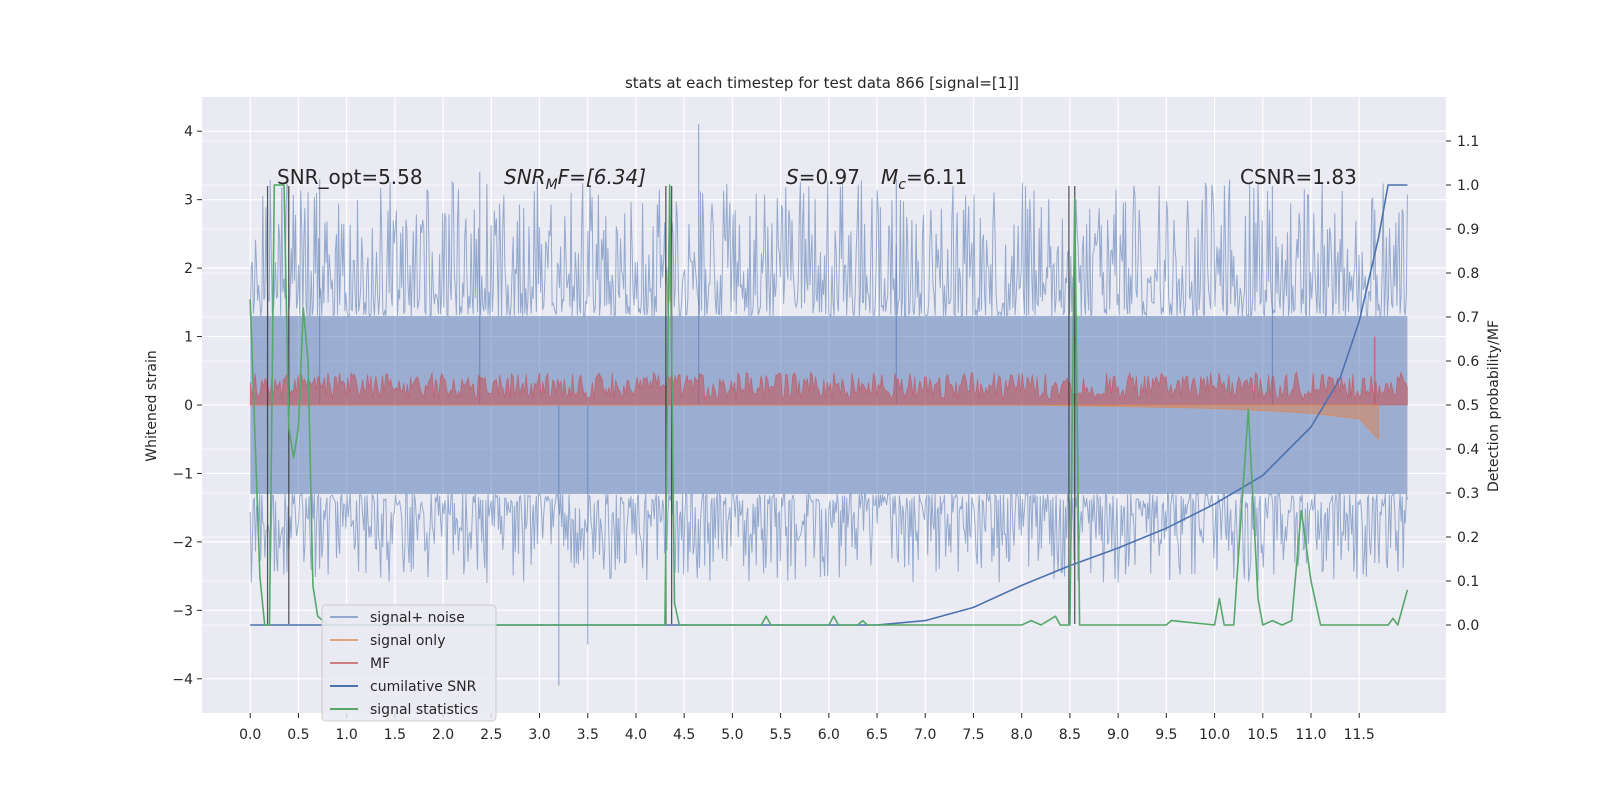 This screenshot has height=800, width=1600. Describe the element at coordinates (828, 388) in the screenshot. I see `mf-trace` at that location.